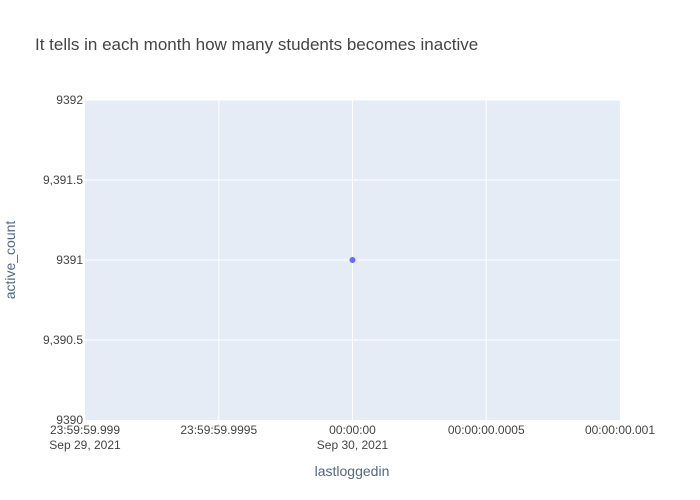 This screenshot has height=500, width=700. I want to click on data-points, so click(352, 260).